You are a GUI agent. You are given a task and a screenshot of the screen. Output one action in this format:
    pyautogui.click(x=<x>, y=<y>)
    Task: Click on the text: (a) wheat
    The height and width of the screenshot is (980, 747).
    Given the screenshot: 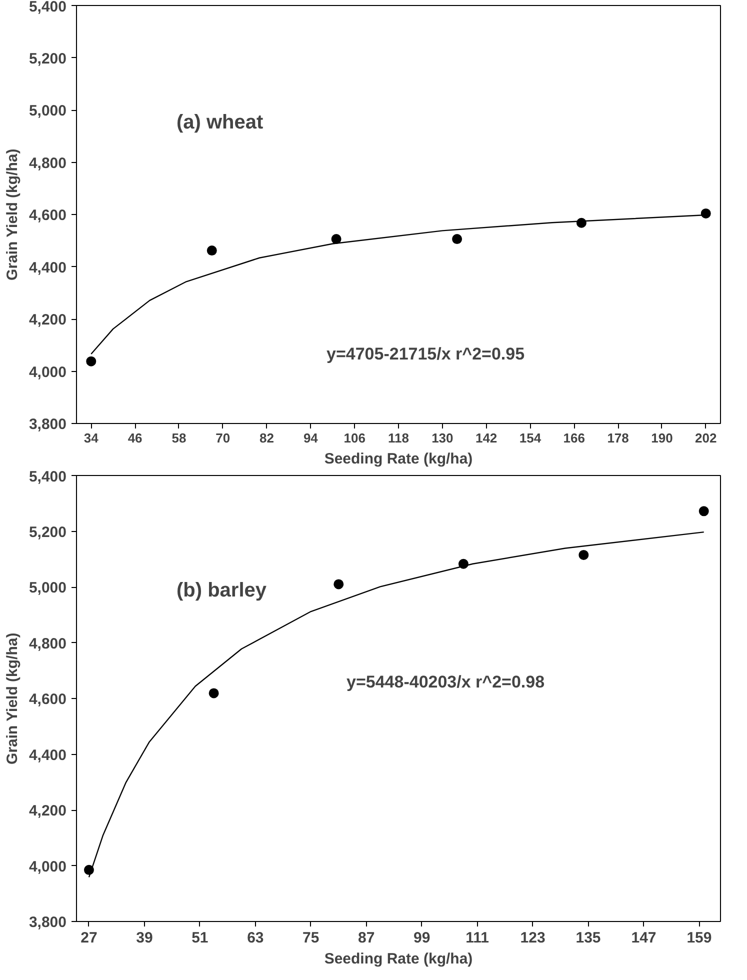 What is the action you would take?
    pyautogui.click(x=220, y=123)
    